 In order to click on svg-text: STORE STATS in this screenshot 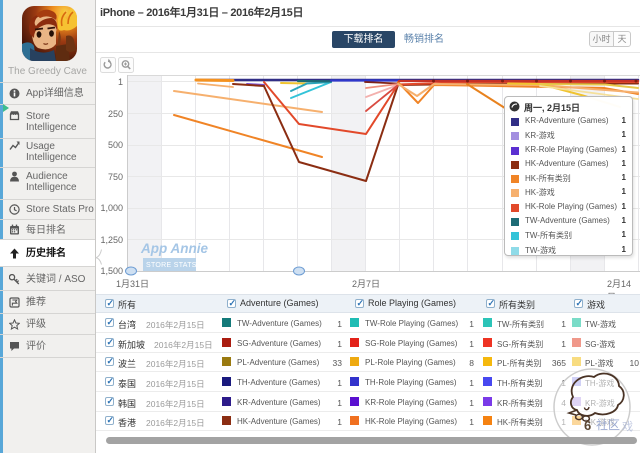, I will do `click(171, 265)`.